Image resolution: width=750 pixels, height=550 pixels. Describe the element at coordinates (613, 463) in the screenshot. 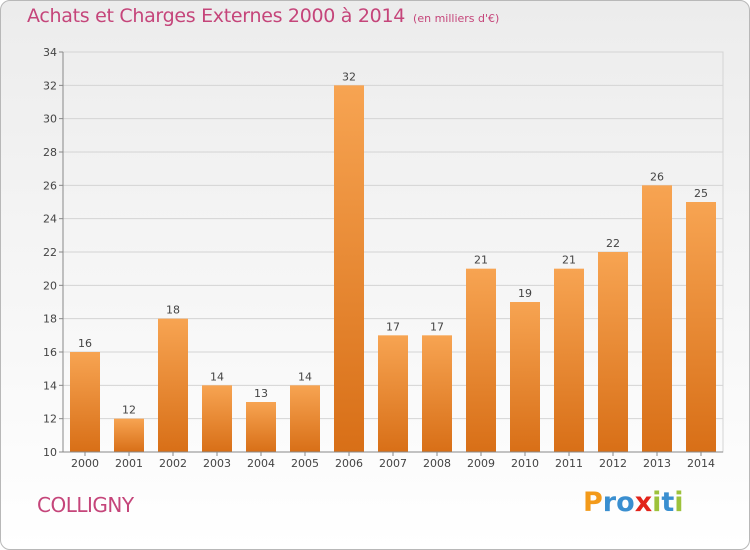

I see `x-tick-label: 2012` at that location.